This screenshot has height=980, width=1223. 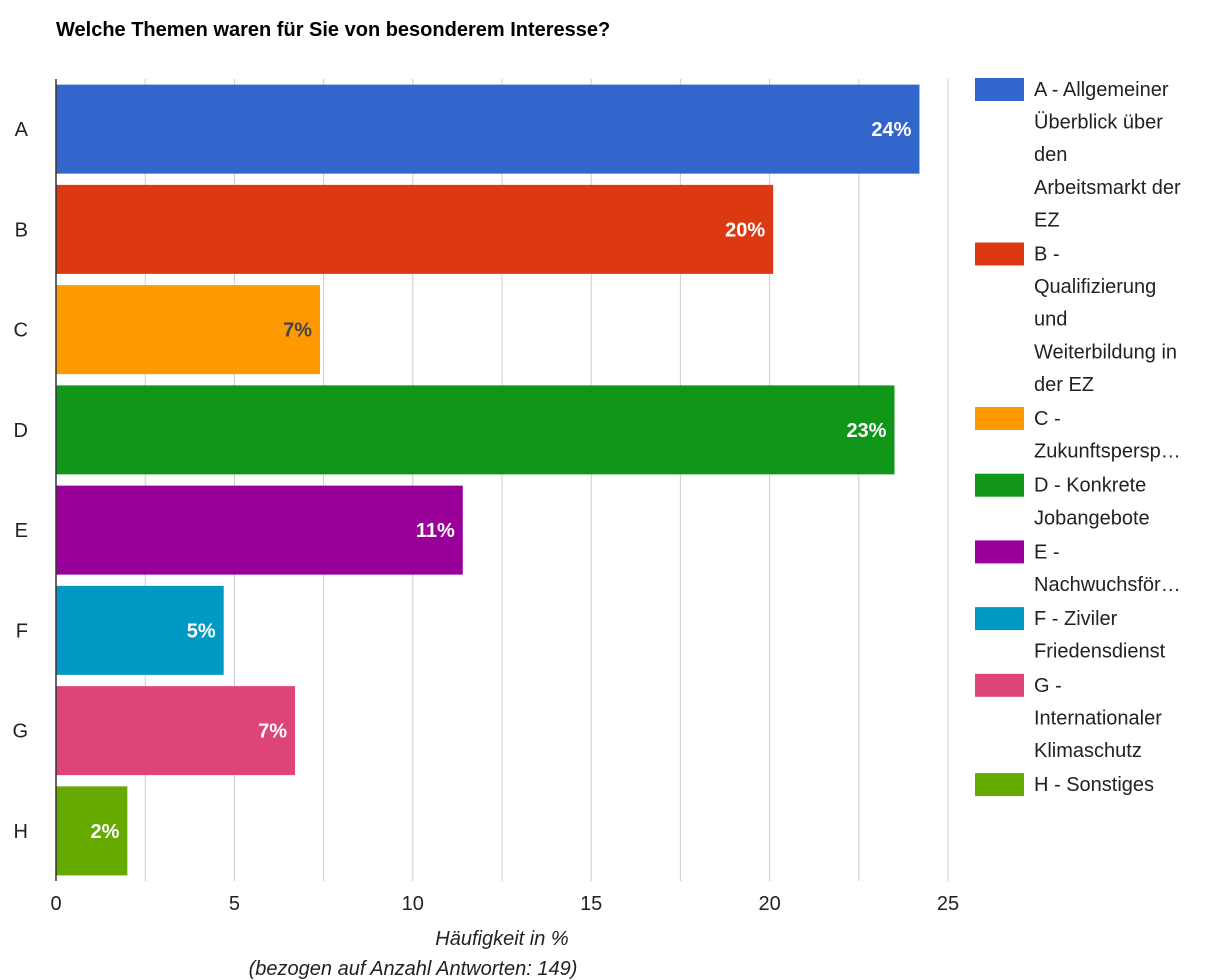 I want to click on bar-g, so click(x=176, y=731).